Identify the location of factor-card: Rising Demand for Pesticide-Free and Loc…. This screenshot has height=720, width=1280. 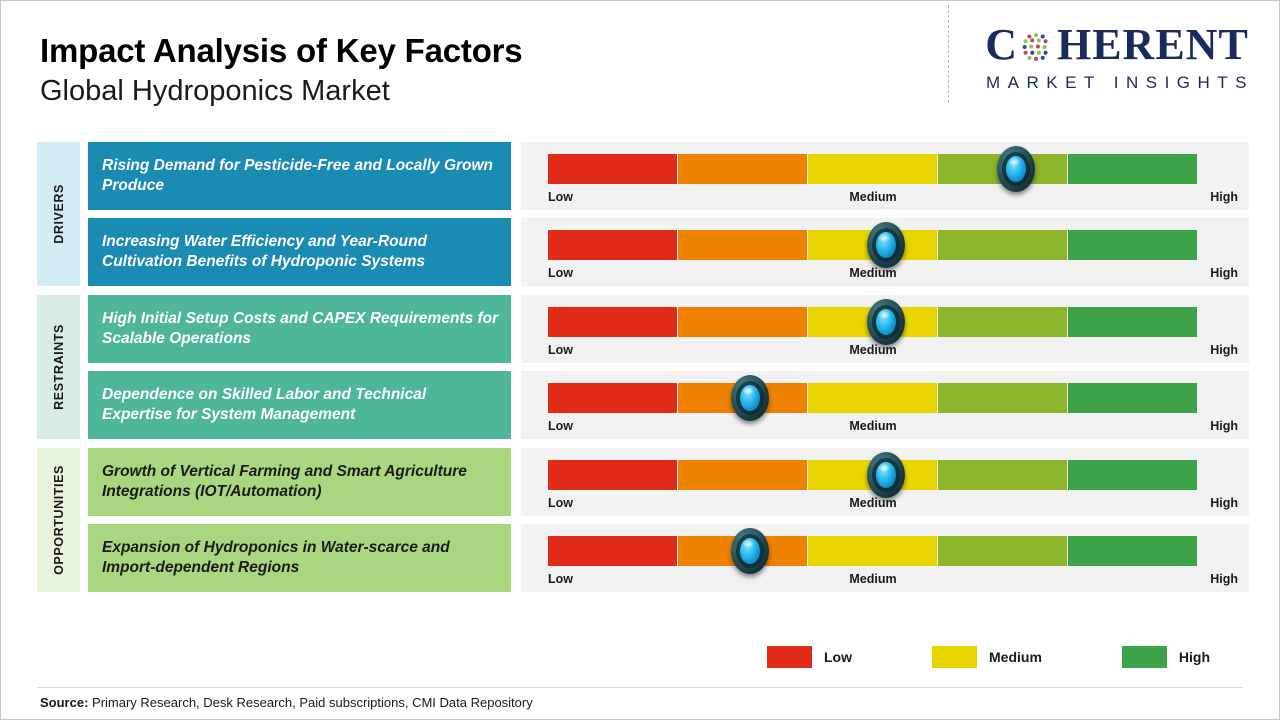
(299, 176).